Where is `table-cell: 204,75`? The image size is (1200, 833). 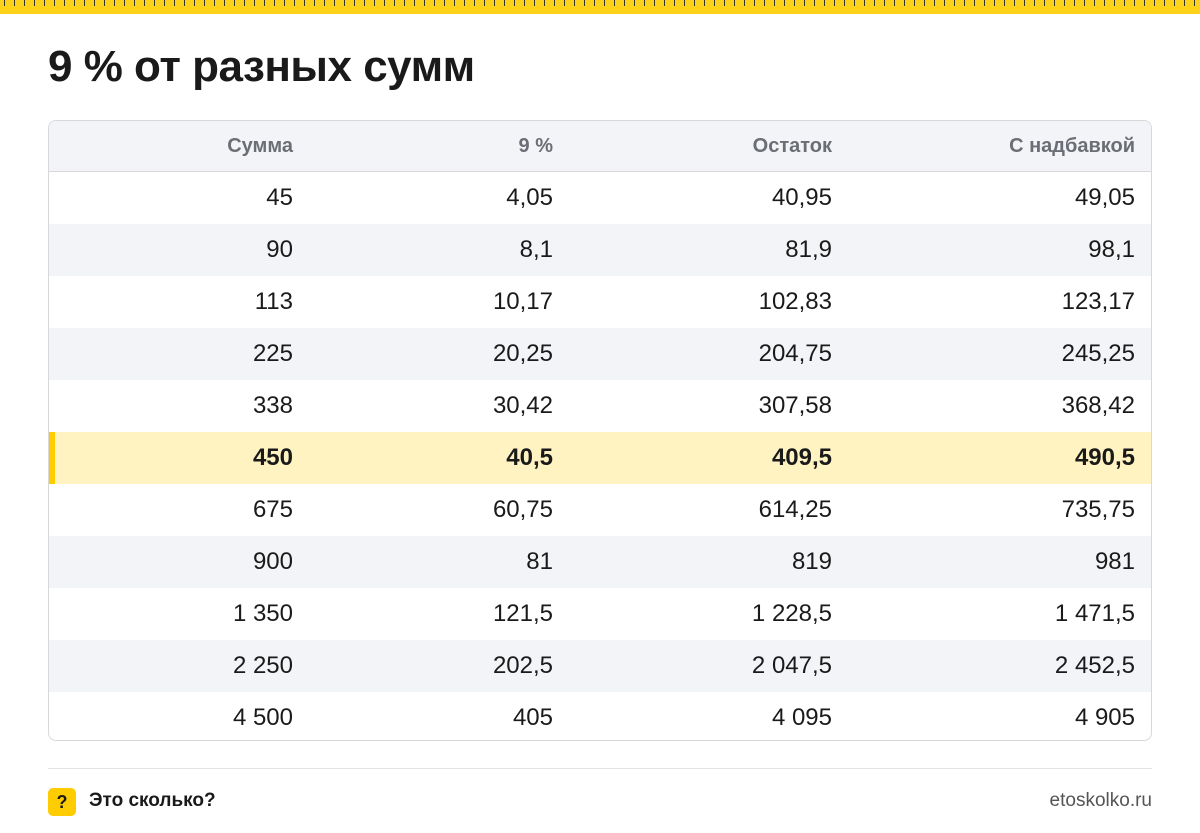 table-cell: 204,75 is located at coordinates (795, 353).